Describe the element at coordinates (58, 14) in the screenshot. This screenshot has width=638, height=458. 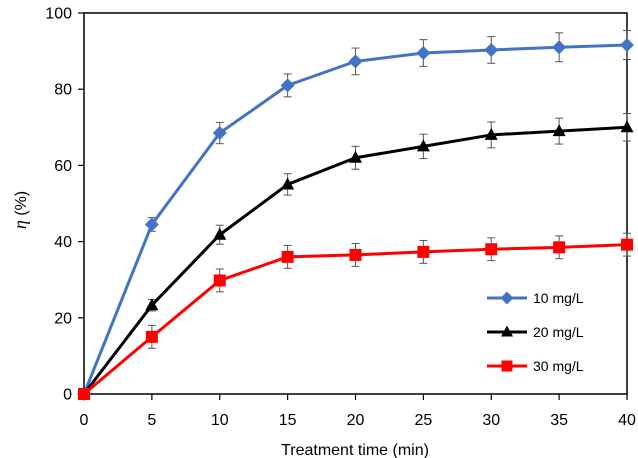
I see `y-tick-label: 100` at that location.